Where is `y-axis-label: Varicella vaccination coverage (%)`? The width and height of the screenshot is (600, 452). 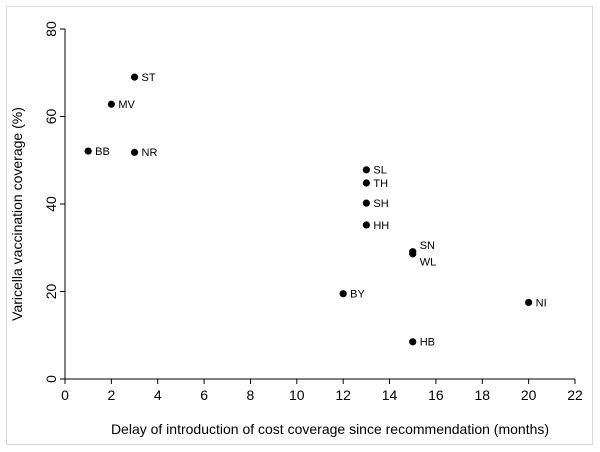 y-axis-label: Varicella vaccination coverage (%) is located at coordinates (17, 214).